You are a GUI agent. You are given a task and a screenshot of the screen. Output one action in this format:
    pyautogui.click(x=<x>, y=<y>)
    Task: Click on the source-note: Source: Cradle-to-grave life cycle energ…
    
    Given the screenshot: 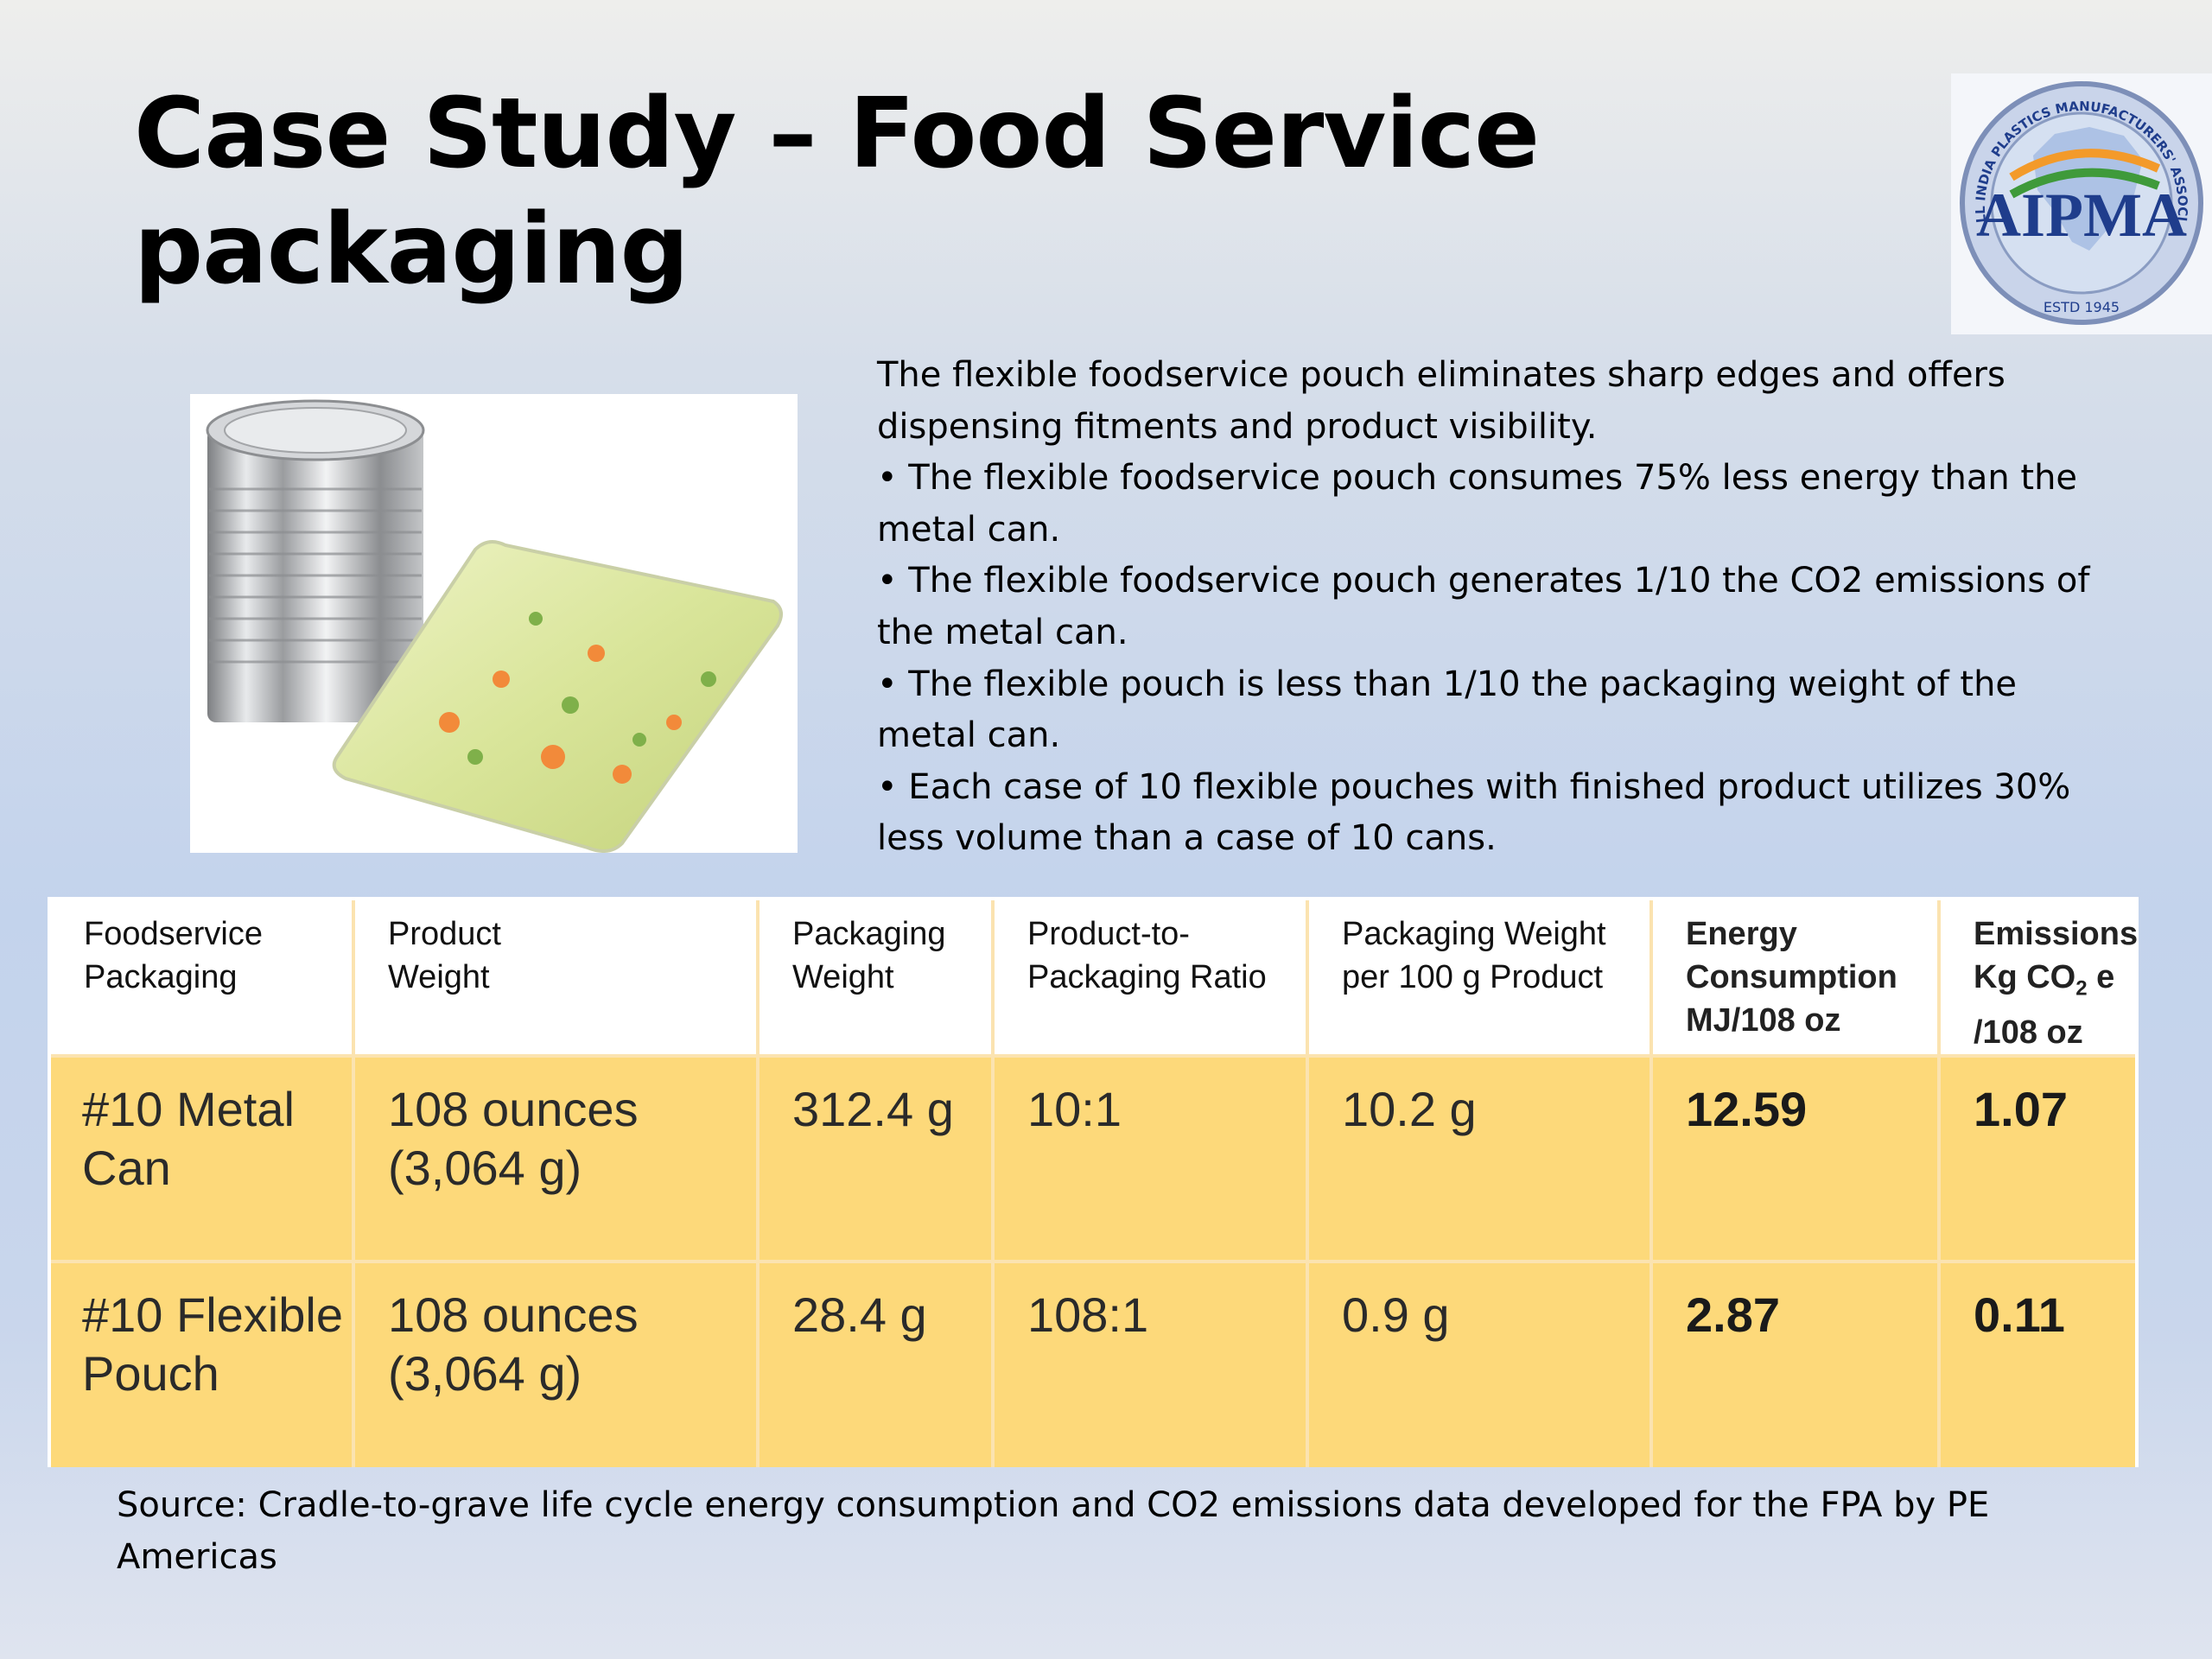 What is the action you would take?
    pyautogui.click(x=1053, y=1531)
    